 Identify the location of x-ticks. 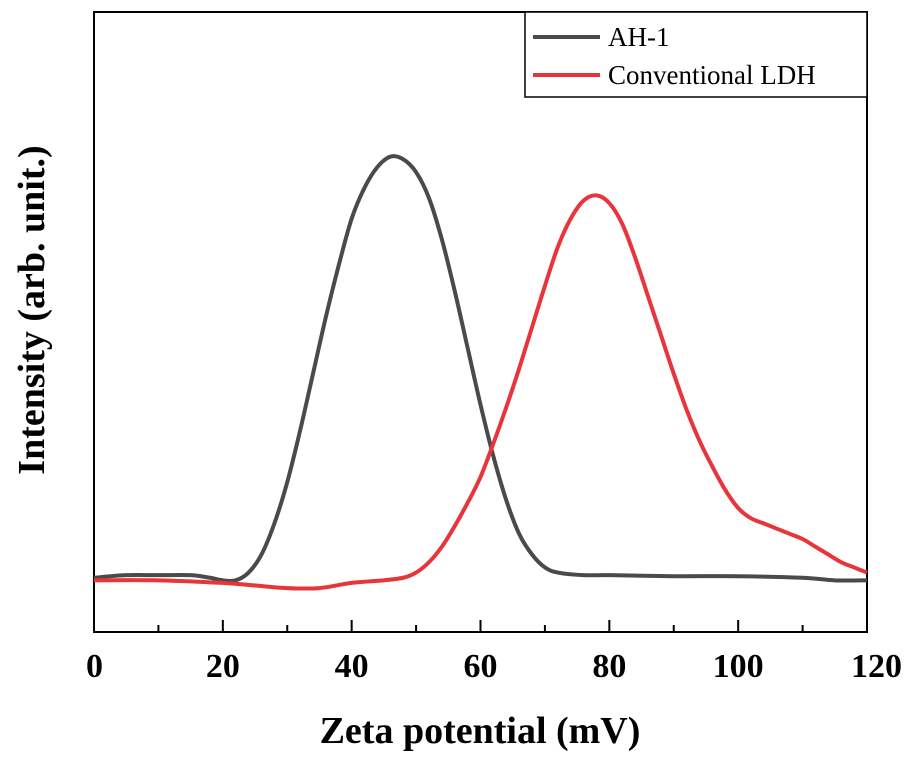
(480, 626).